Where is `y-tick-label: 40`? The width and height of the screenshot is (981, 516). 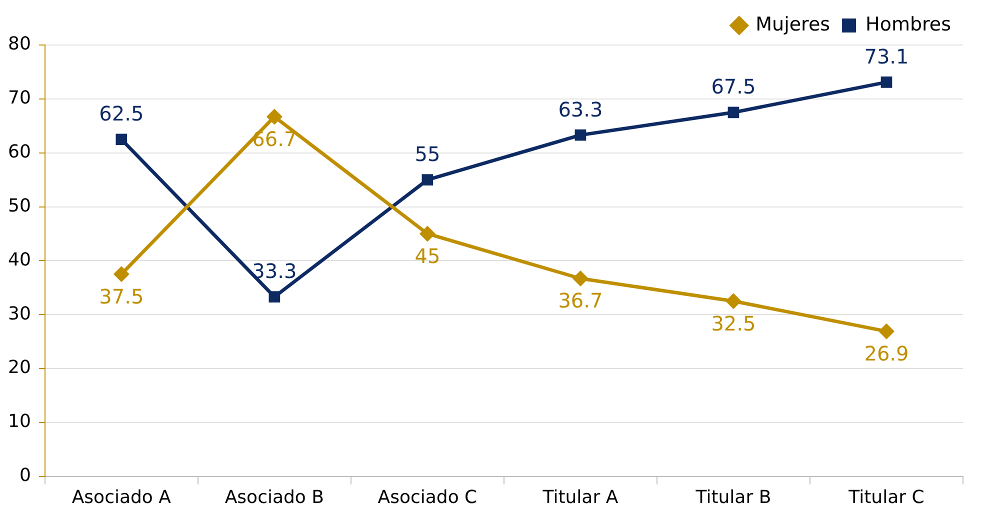
y-tick-label: 40 is located at coordinates (19, 259).